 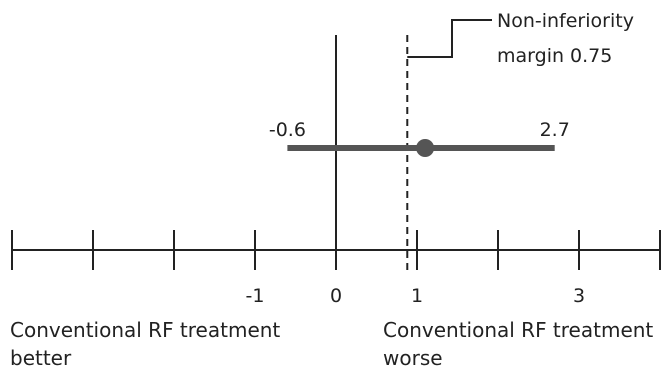 I want to click on x-tick-label: 0, so click(x=336, y=296).